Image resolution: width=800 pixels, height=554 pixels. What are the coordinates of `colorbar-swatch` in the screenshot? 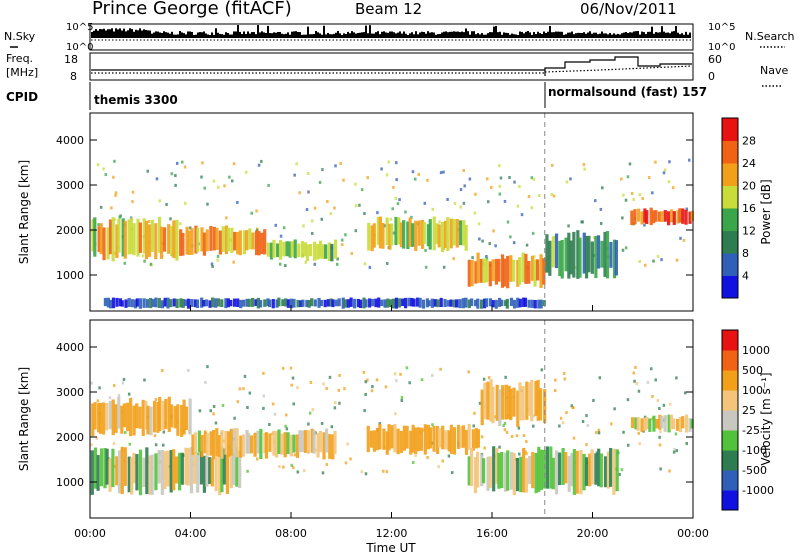 It's located at (730, 360).